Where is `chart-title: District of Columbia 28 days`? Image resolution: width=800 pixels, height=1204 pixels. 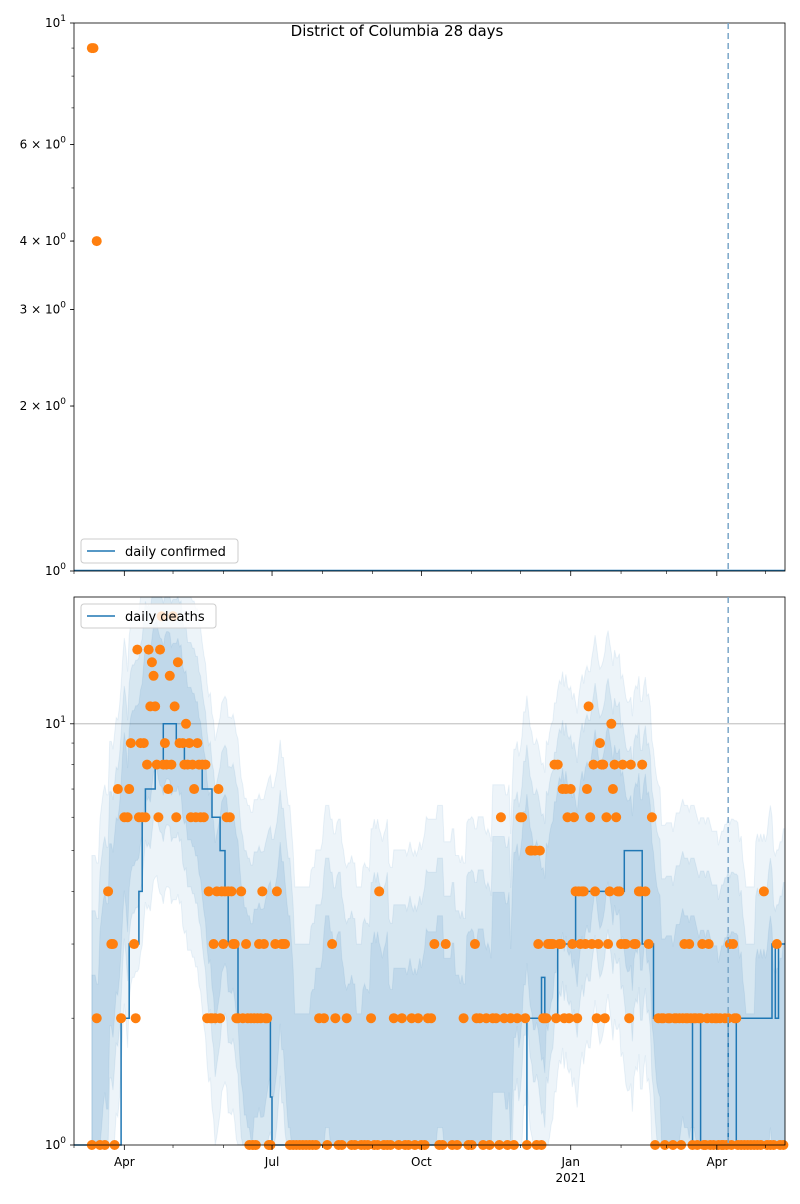 chart-title: District of Columbia 28 days is located at coordinates (397, 31).